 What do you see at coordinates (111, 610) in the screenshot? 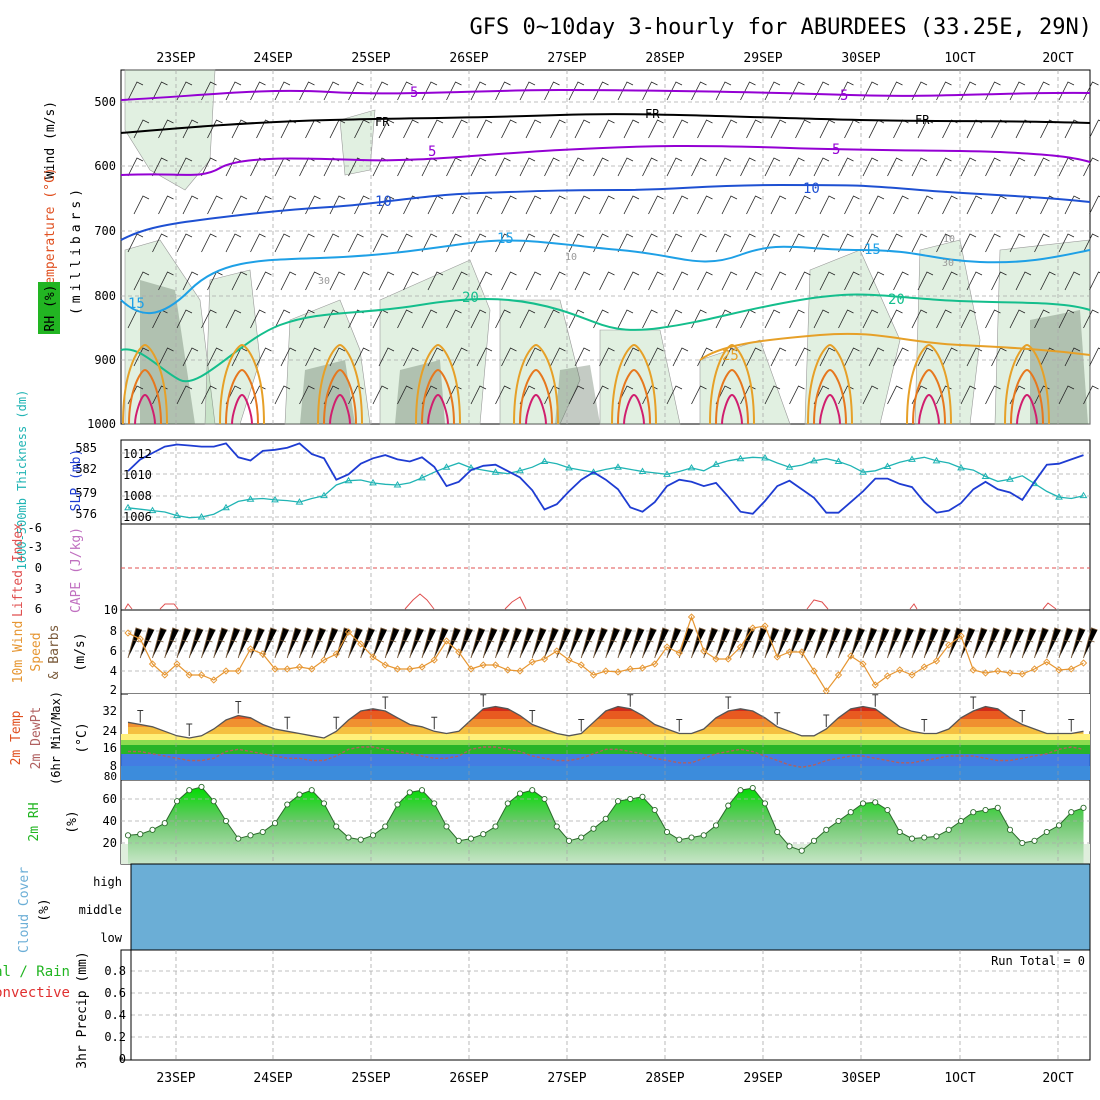
I see `cape-tick: 10` at bounding box center [111, 610].